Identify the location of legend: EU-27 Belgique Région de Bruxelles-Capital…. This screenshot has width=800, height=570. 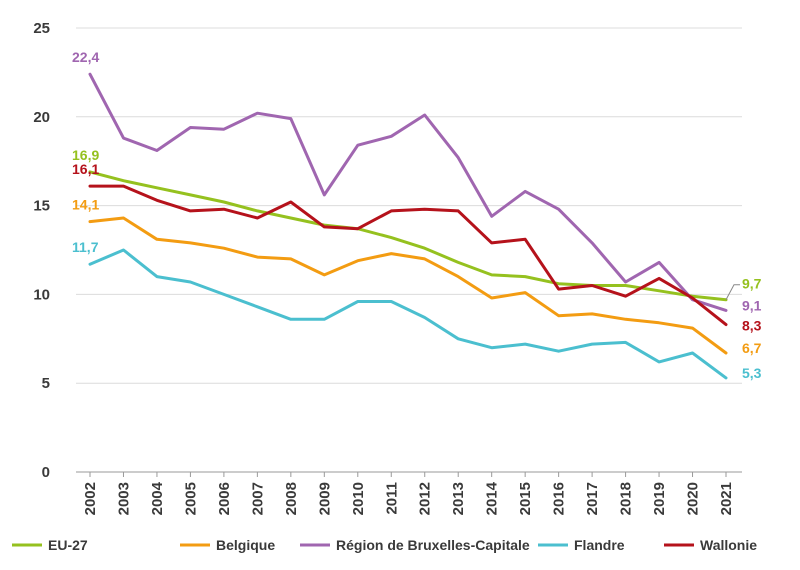
(384, 545).